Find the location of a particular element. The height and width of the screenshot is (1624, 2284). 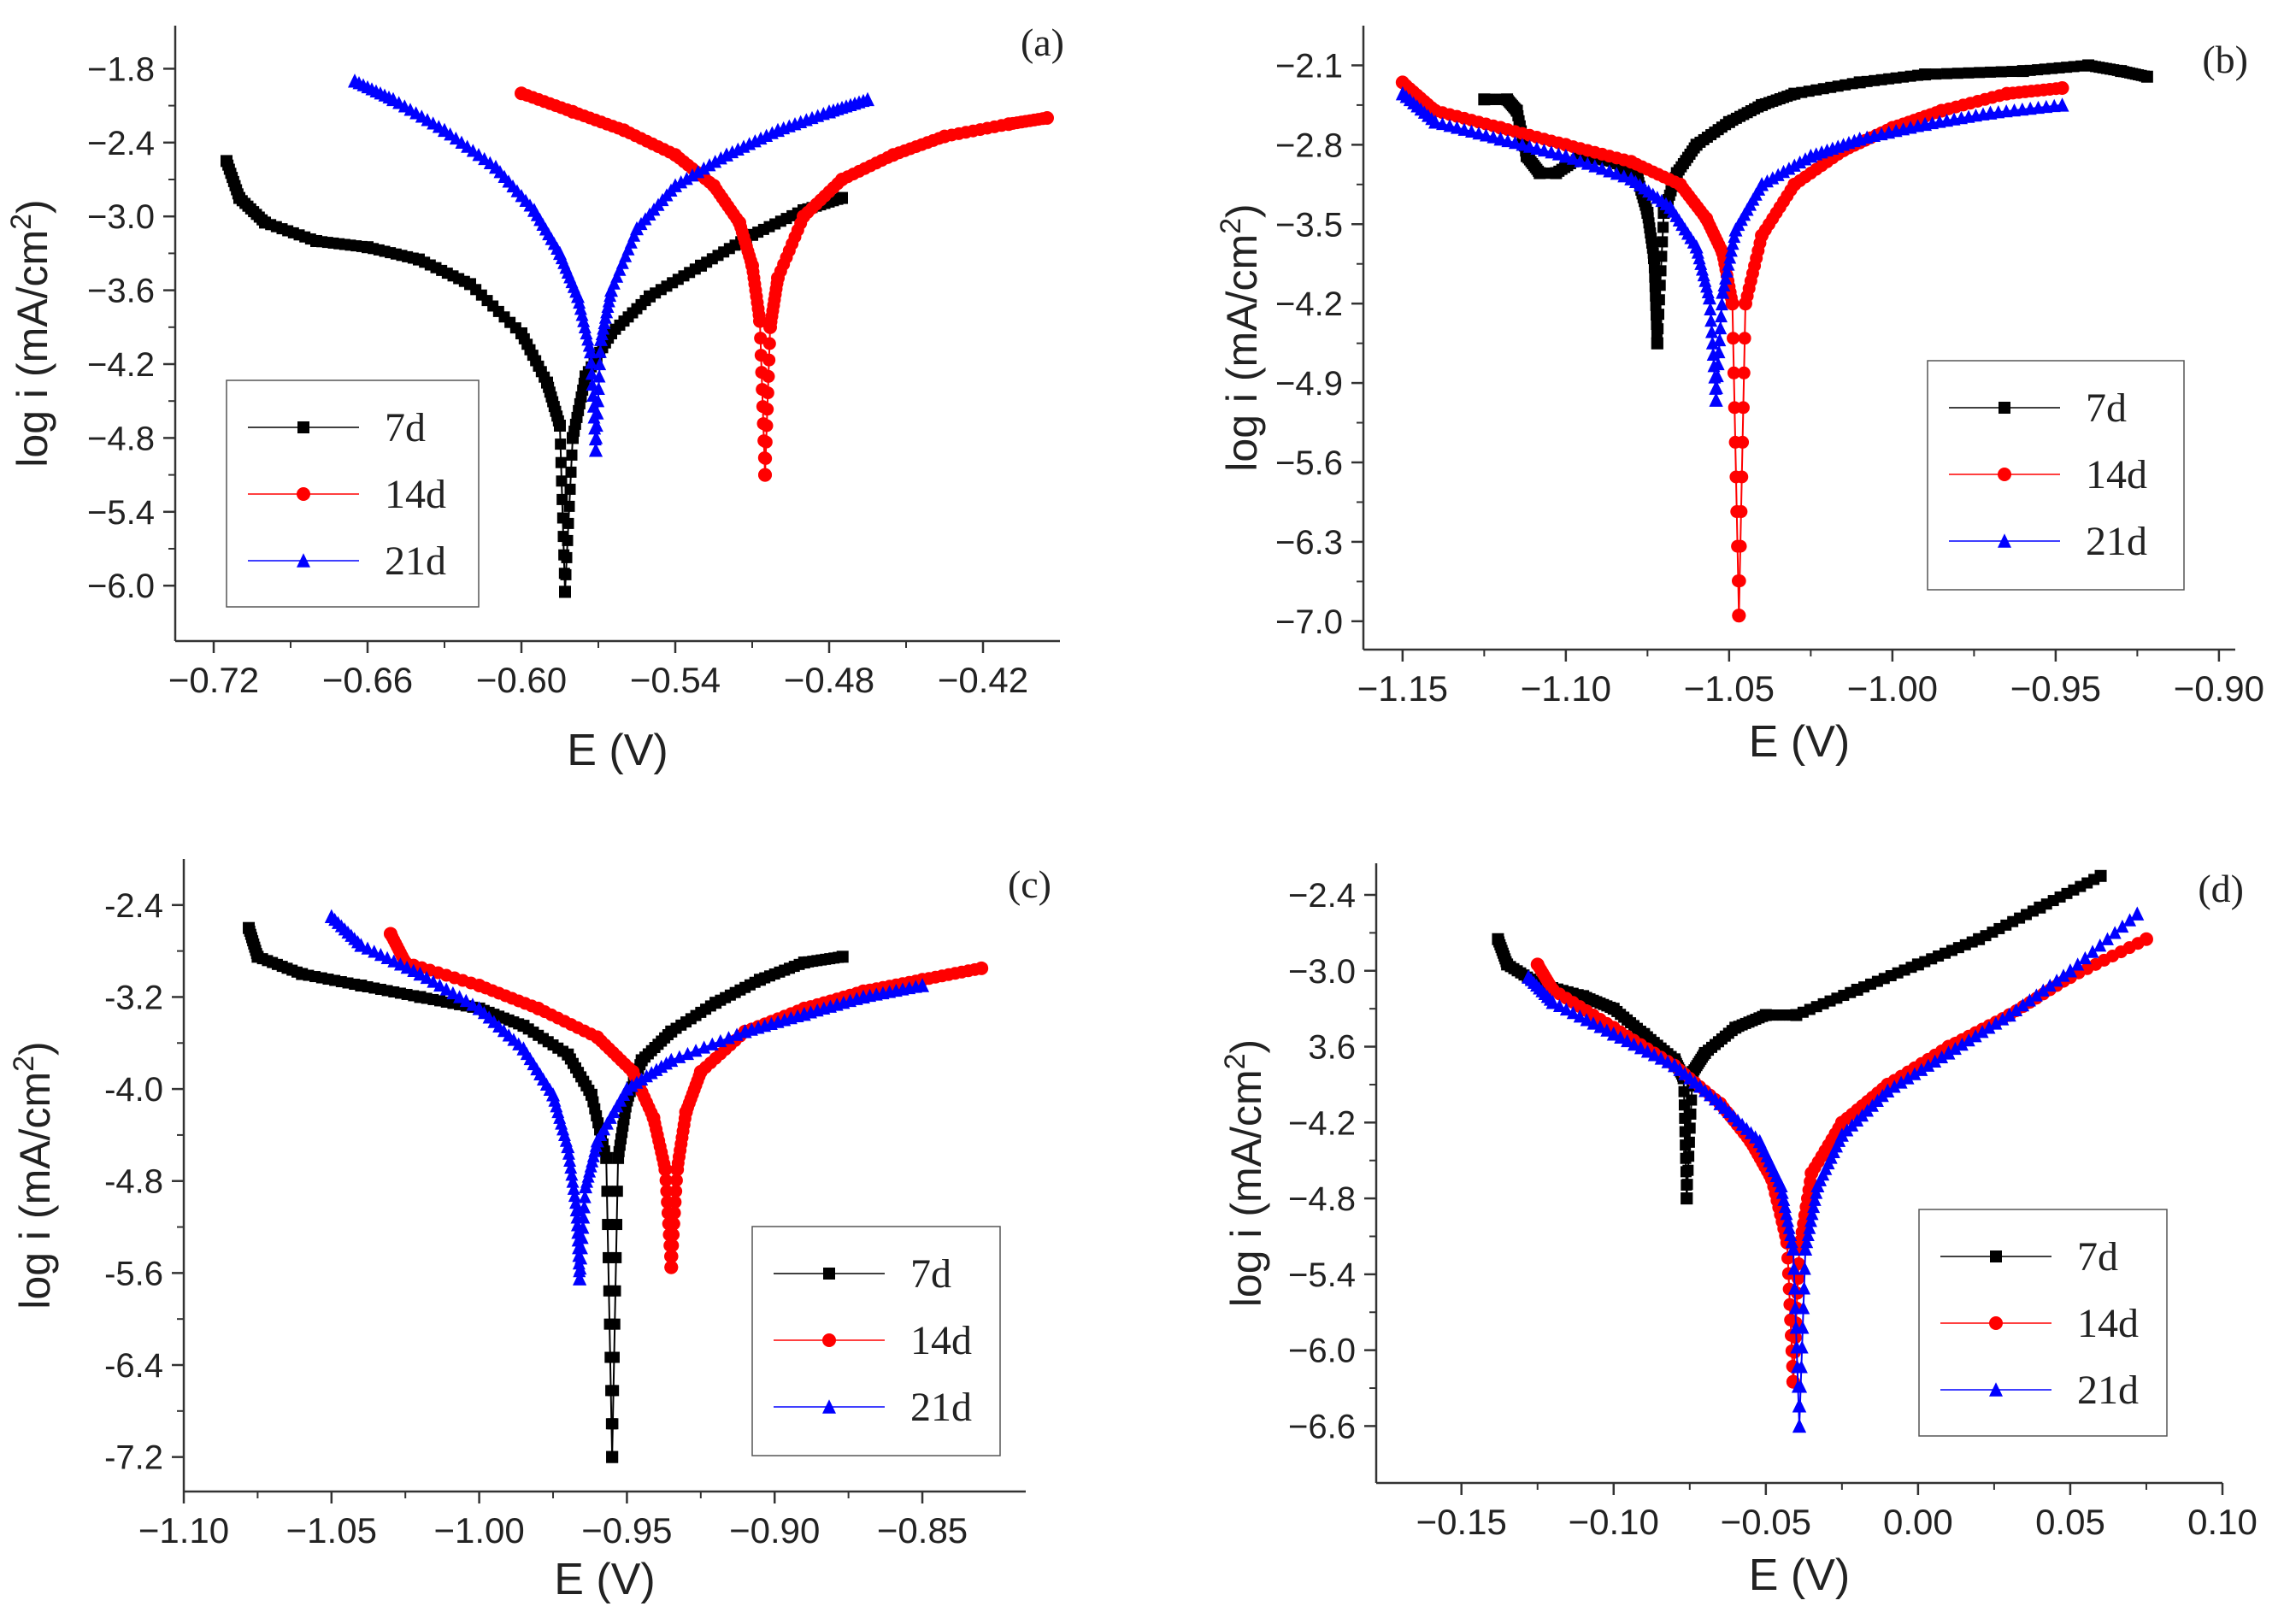

y-tick-label: -5.6 is located at coordinates (134, 1273).